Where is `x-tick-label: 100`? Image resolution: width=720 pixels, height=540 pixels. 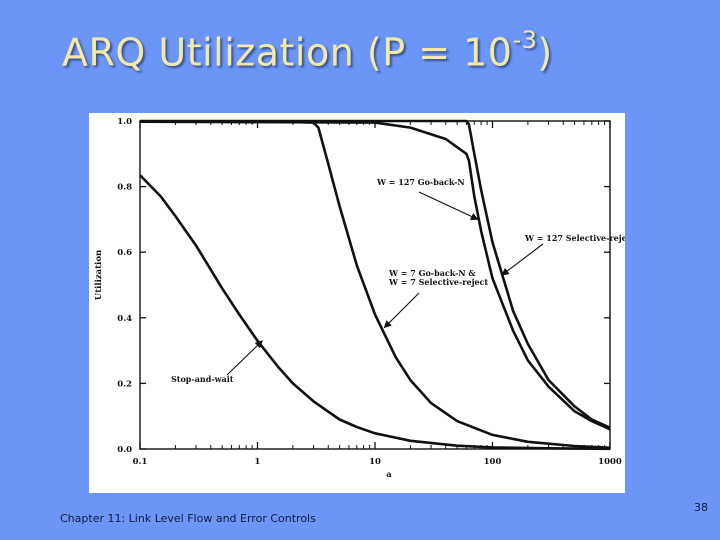
x-tick-label: 100 is located at coordinates (493, 462).